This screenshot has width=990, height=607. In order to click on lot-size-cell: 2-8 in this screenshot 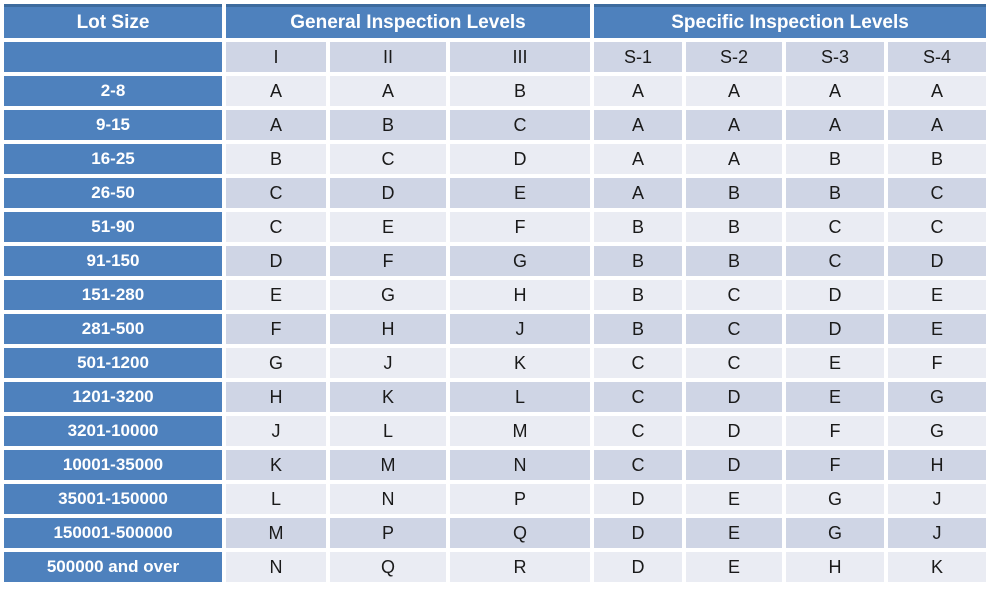, I will do `click(113, 91)`.